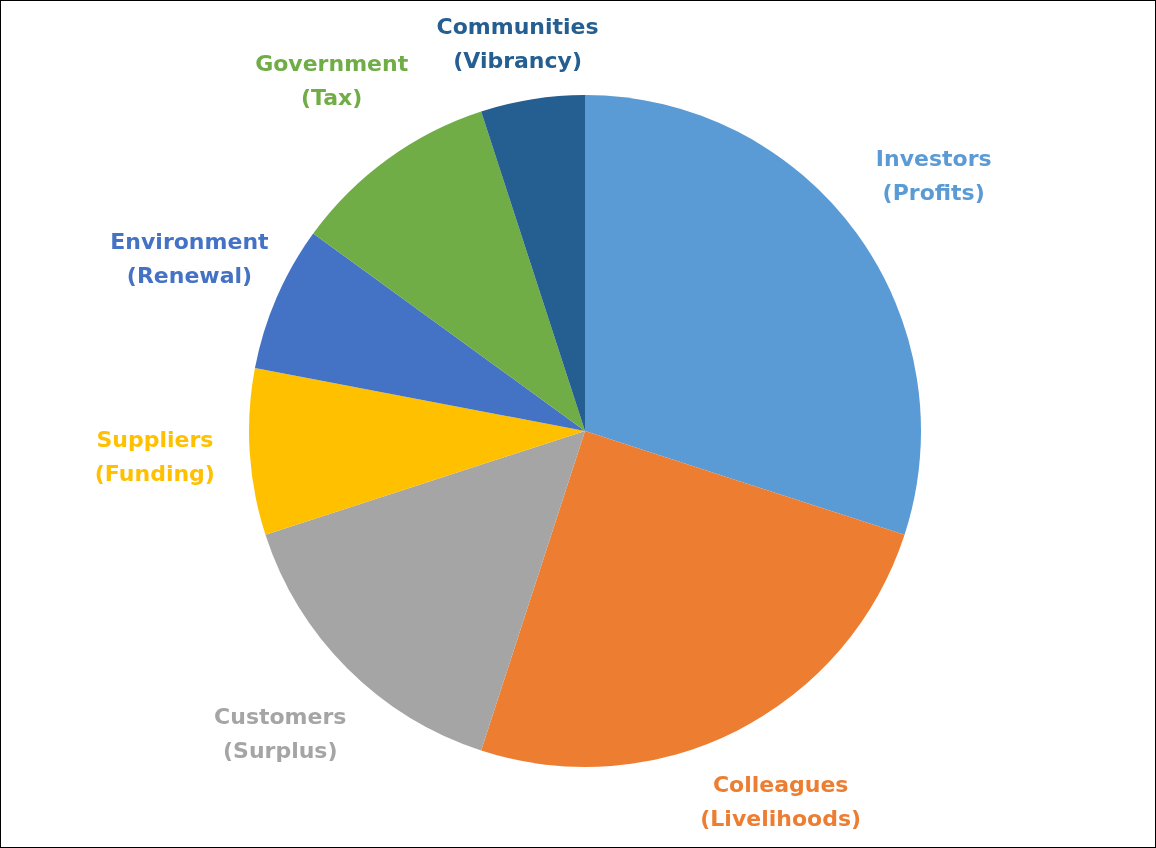  What do you see at coordinates (933, 176) in the screenshot?
I see `slice-label: Investors (Profits)` at bounding box center [933, 176].